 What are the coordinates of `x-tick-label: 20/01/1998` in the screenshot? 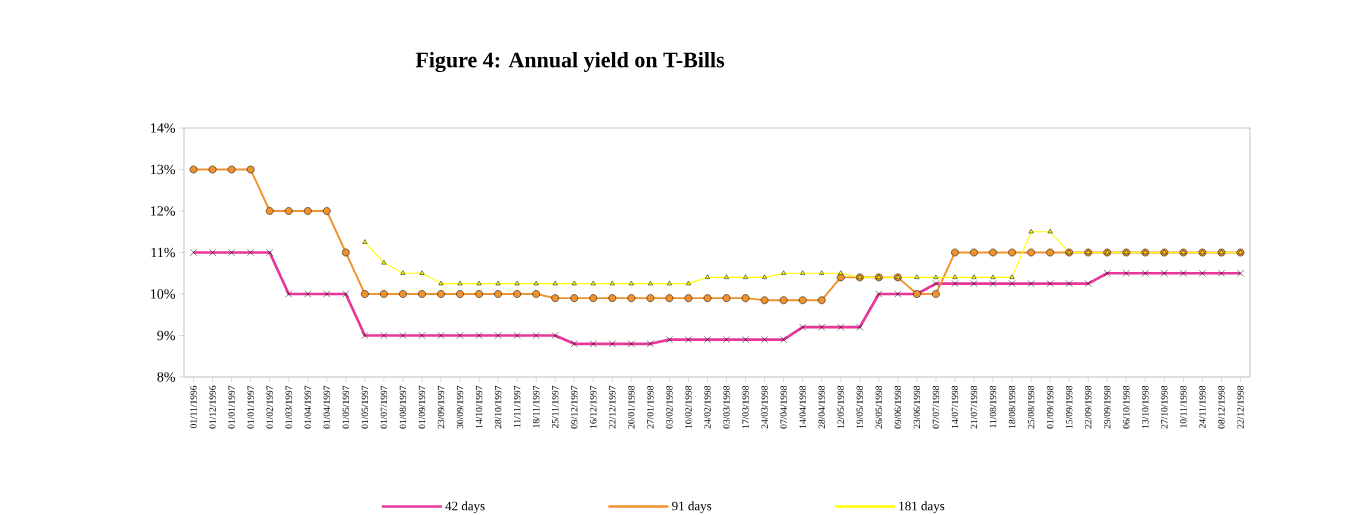 It's located at (631, 407).